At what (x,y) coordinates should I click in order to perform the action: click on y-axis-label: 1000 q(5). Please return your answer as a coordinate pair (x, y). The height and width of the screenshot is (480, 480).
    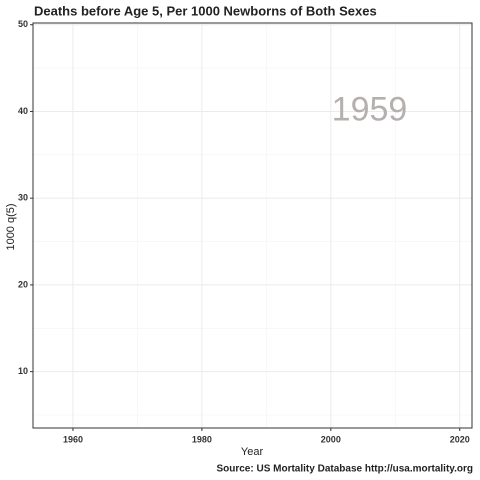
    Looking at the image, I should click on (11, 226).